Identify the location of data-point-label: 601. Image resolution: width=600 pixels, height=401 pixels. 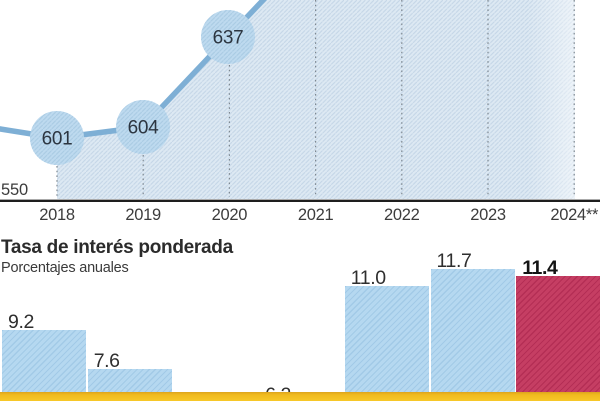
(57, 139).